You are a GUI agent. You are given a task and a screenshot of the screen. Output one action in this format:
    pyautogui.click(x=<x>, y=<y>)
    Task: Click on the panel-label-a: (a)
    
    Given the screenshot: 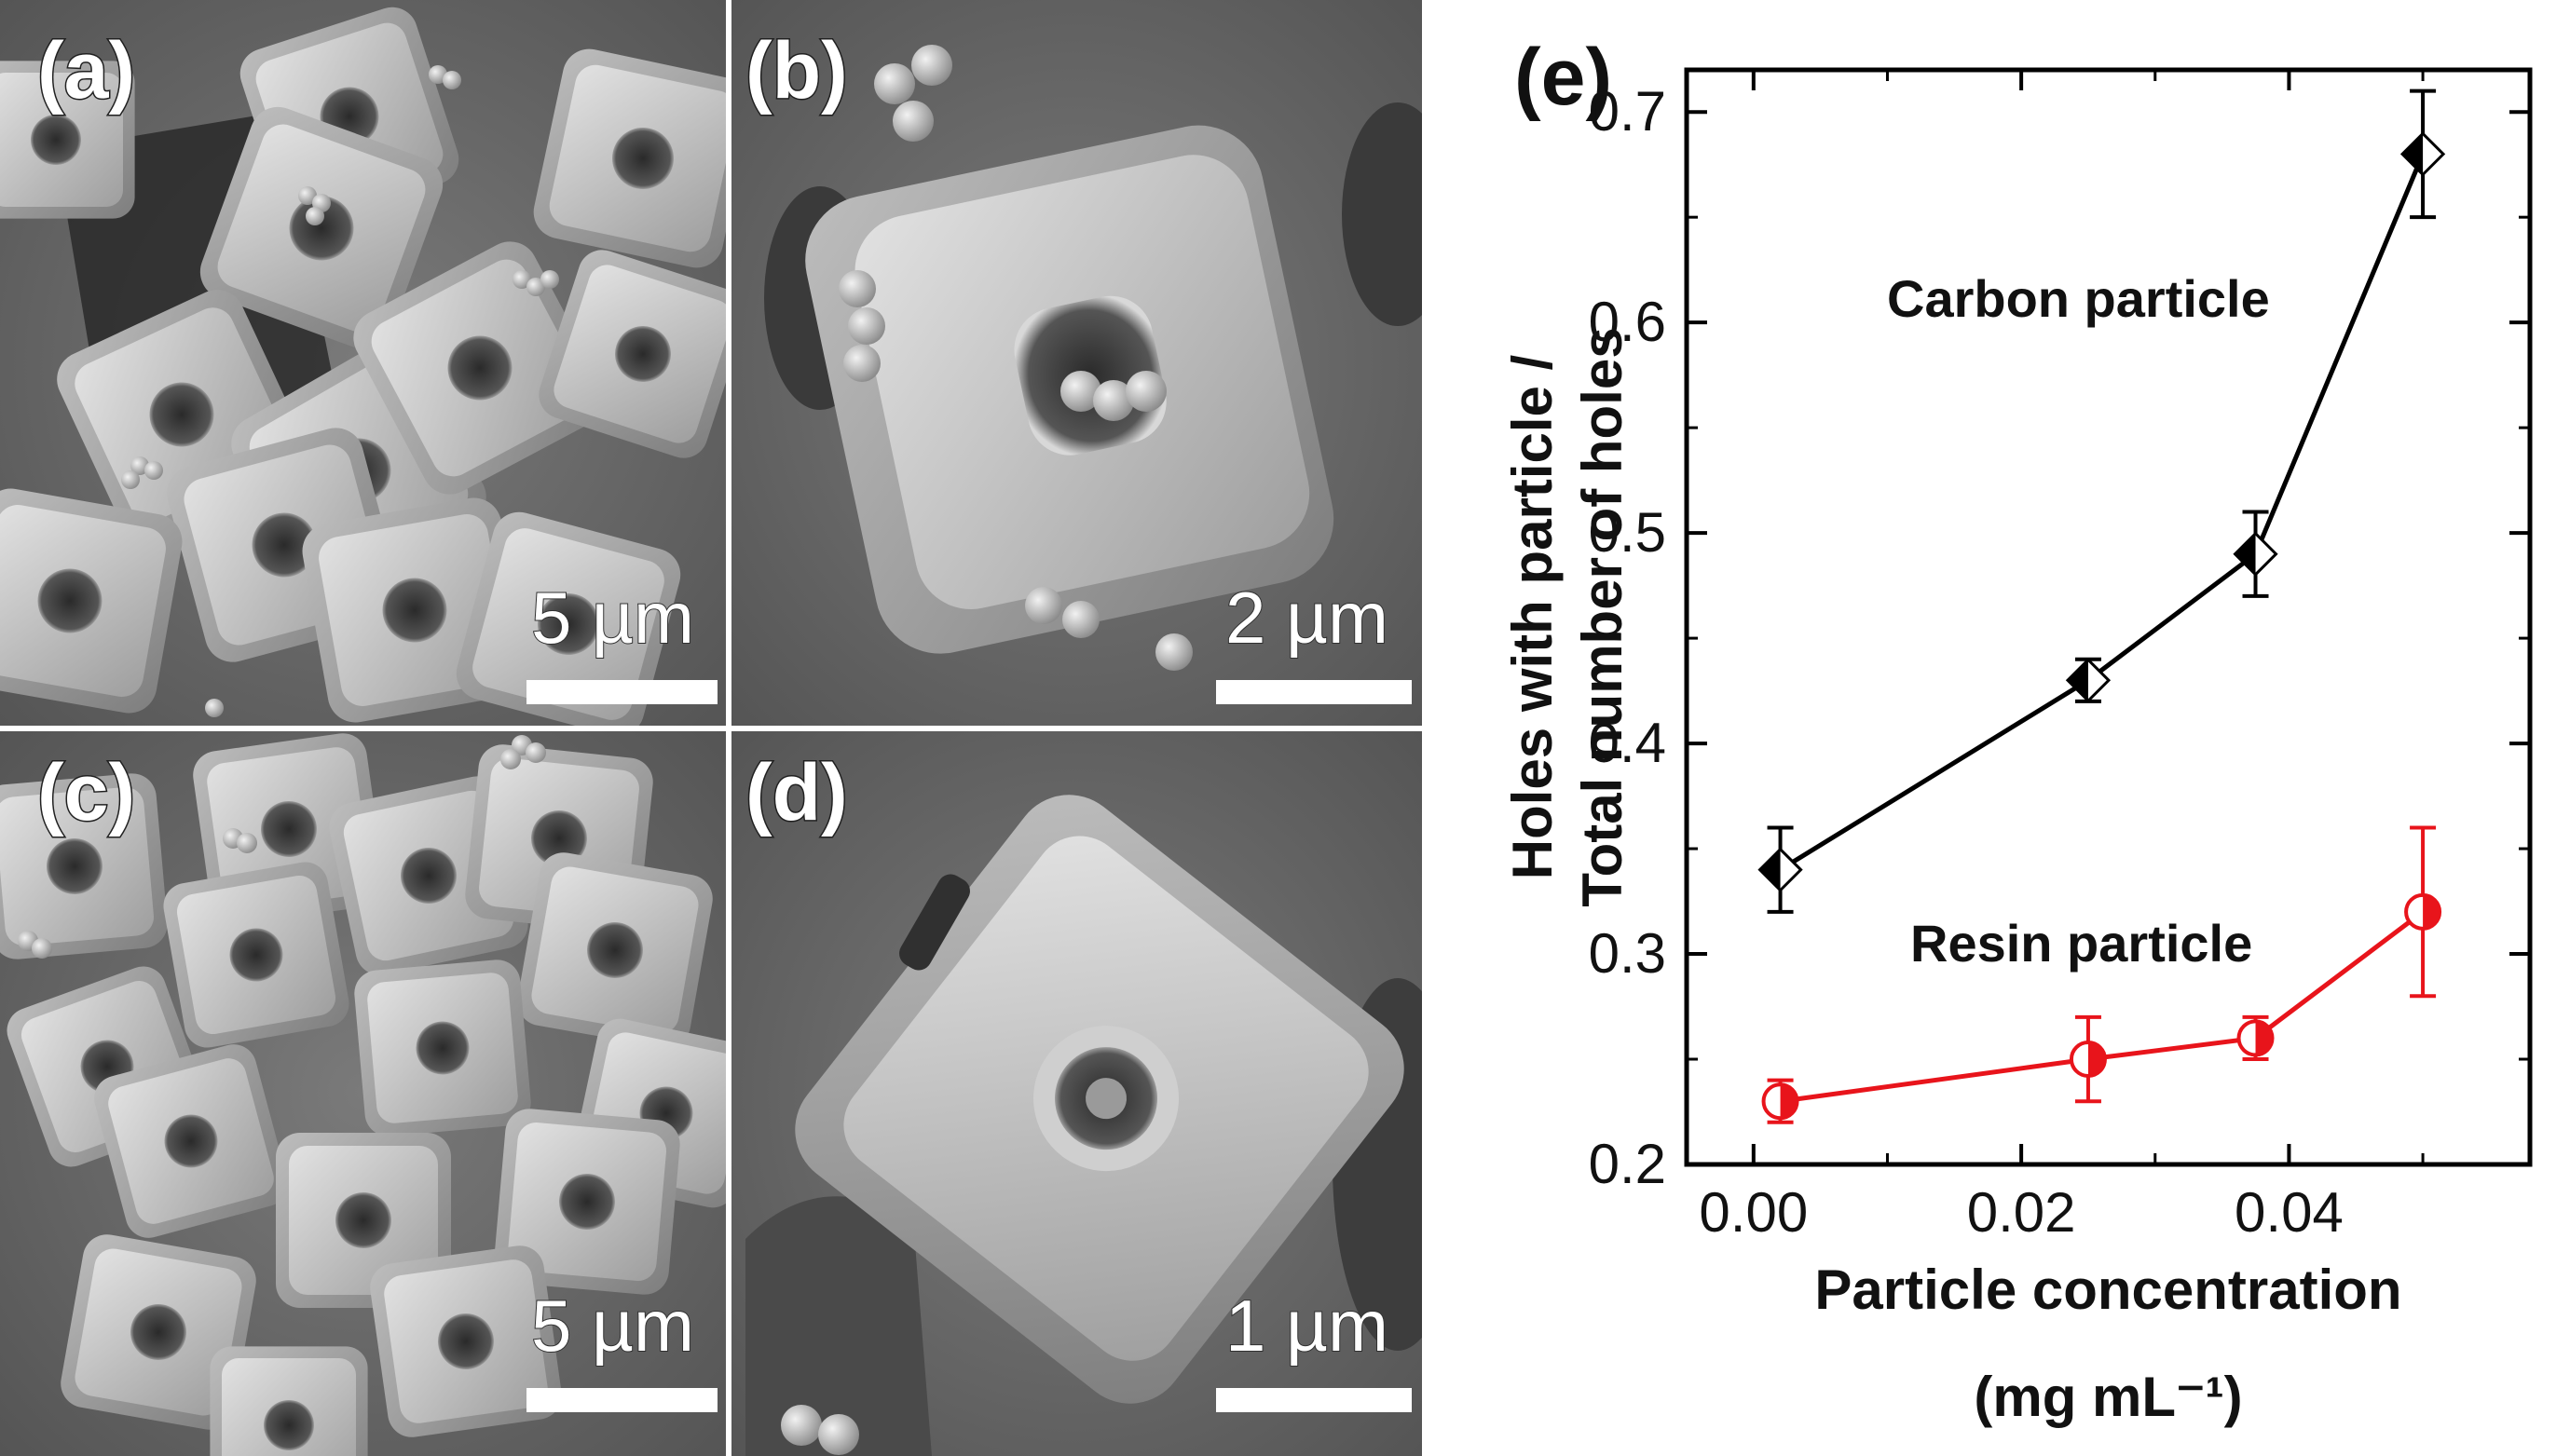 What is the action you would take?
    pyautogui.click(x=86, y=71)
    